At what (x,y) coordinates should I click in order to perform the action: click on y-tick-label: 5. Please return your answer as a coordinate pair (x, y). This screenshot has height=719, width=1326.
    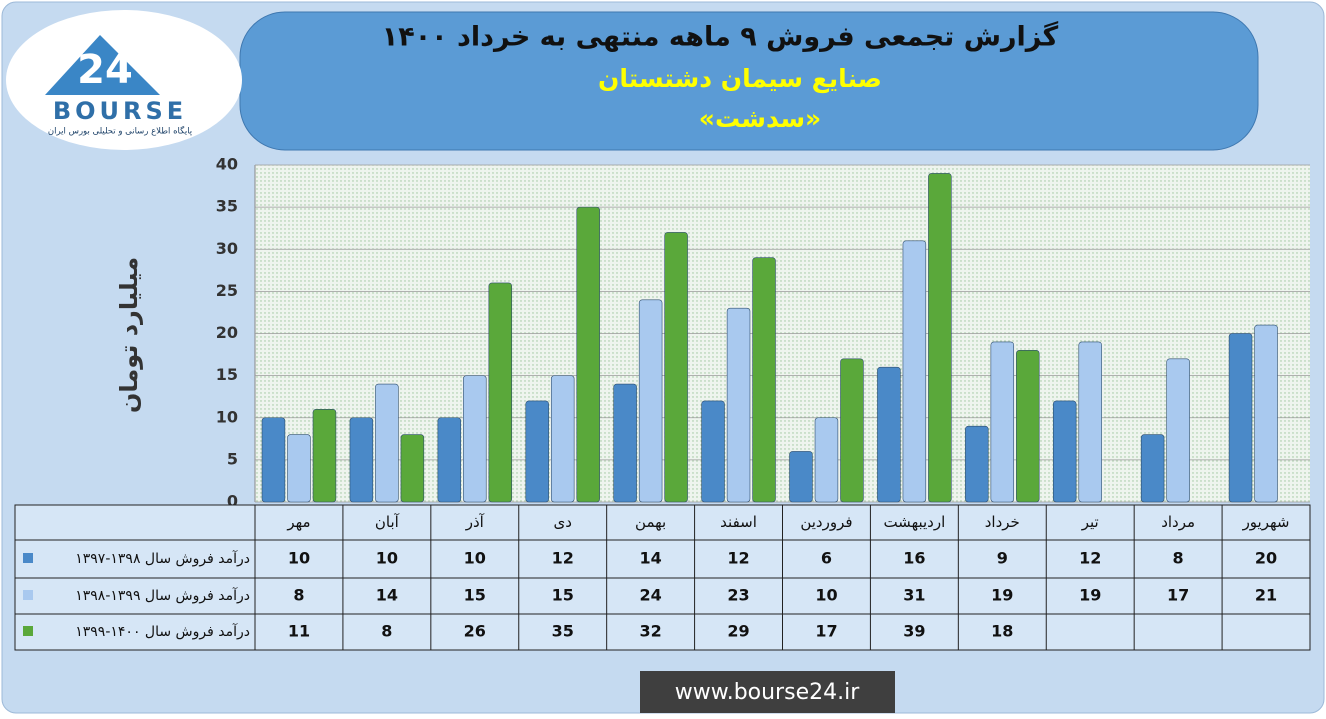
    Looking at the image, I should click on (232, 458).